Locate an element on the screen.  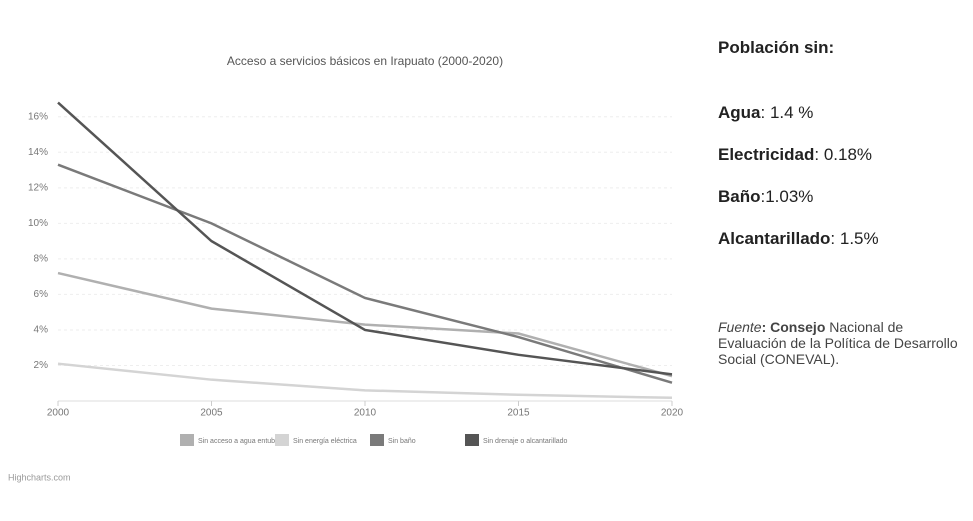
item-value: : 1.5% is located at coordinates (854, 238).